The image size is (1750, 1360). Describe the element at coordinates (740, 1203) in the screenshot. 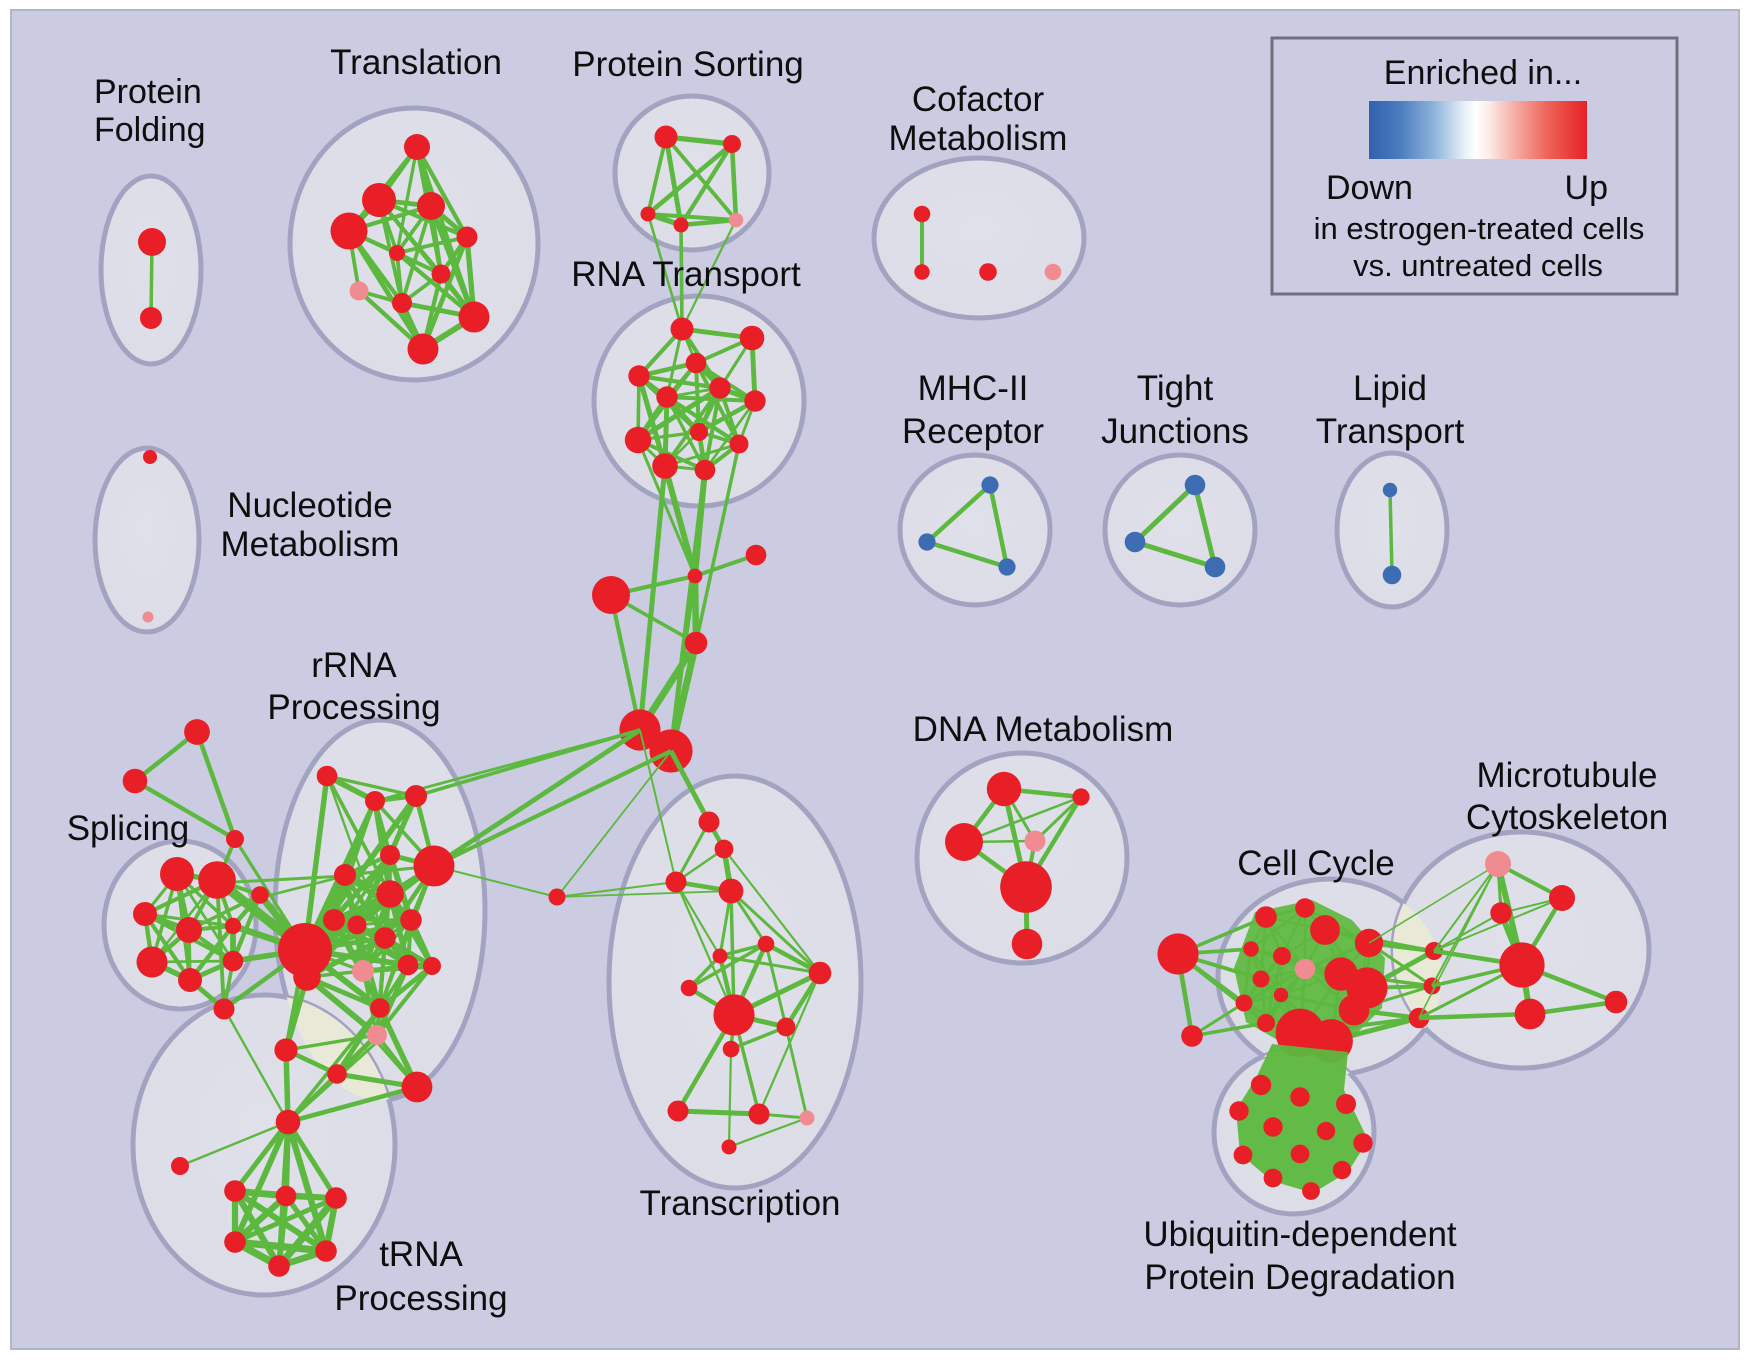

I see `svg-text: Transcription` at that location.